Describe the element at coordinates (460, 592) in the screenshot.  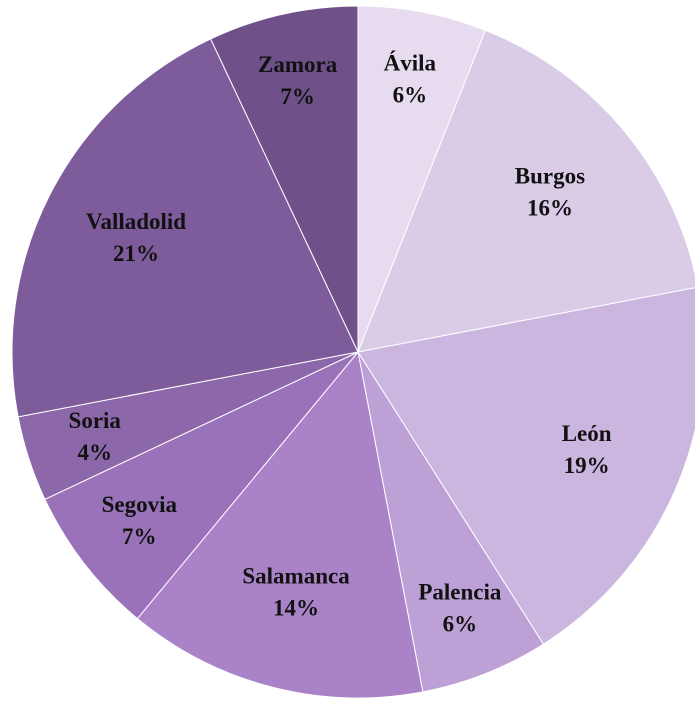
I see `slice-name: Palencia` at that location.